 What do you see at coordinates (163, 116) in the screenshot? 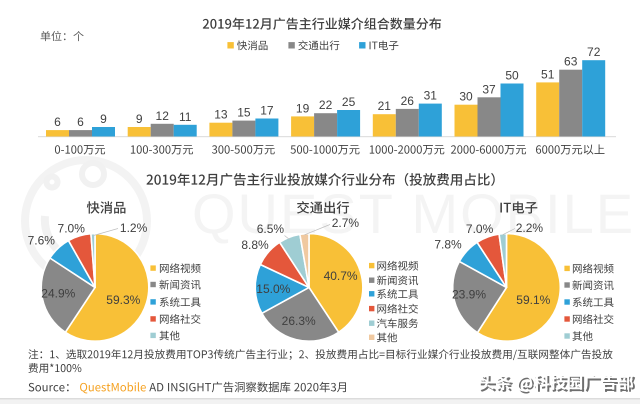
I see `svg-text: 12` at bounding box center [163, 116].